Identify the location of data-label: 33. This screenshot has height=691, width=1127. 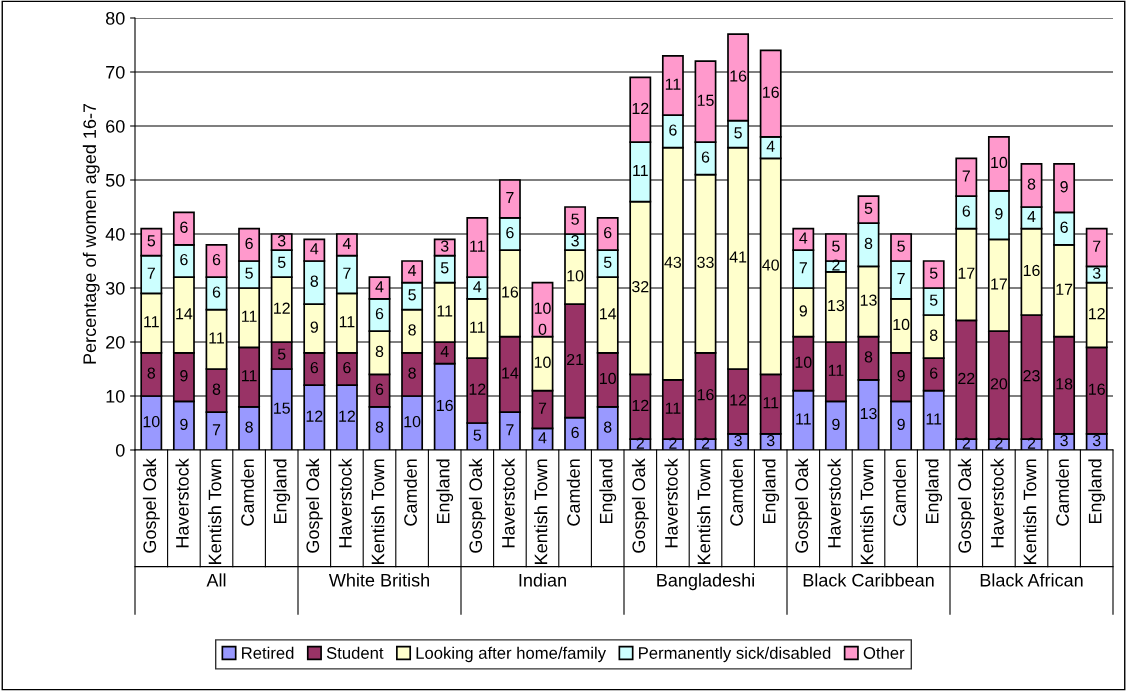
(705, 262).